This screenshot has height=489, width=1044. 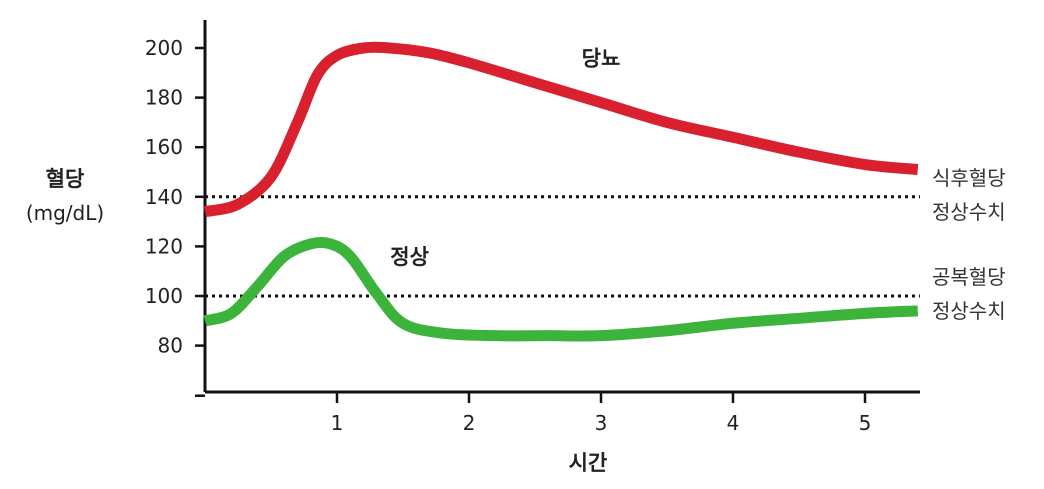 What do you see at coordinates (969, 178) in the screenshot?
I see `reference-label: 식후혈당` at bounding box center [969, 178].